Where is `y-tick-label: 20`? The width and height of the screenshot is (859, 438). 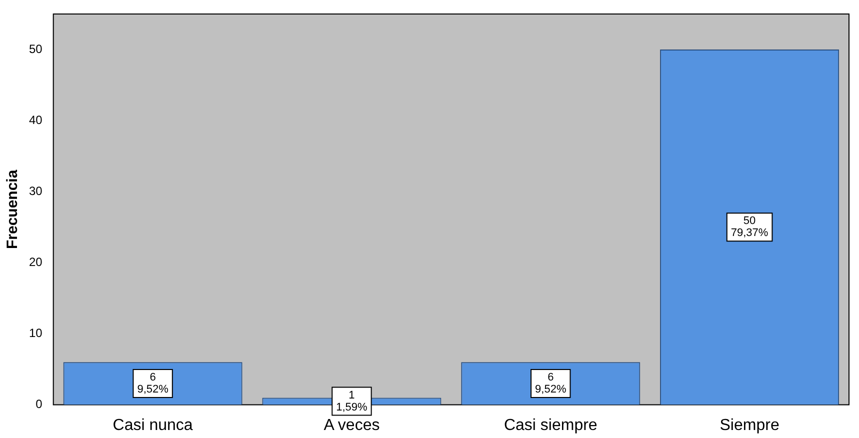 y-tick-label: 20 is located at coordinates (35, 262).